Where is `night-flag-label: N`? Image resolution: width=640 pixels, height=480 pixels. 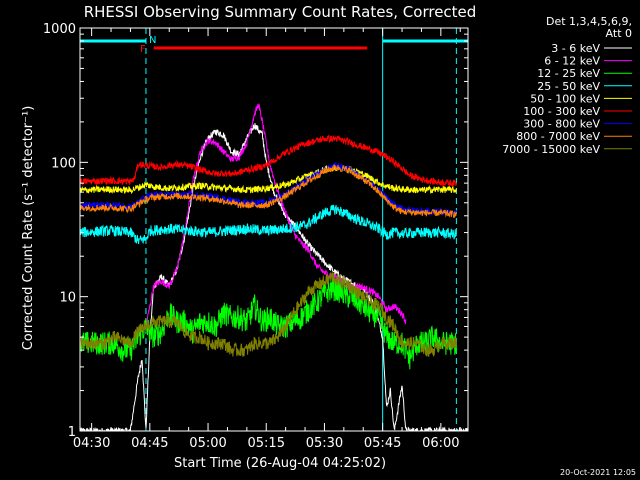
night-flag-label: N is located at coordinates (152, 40).